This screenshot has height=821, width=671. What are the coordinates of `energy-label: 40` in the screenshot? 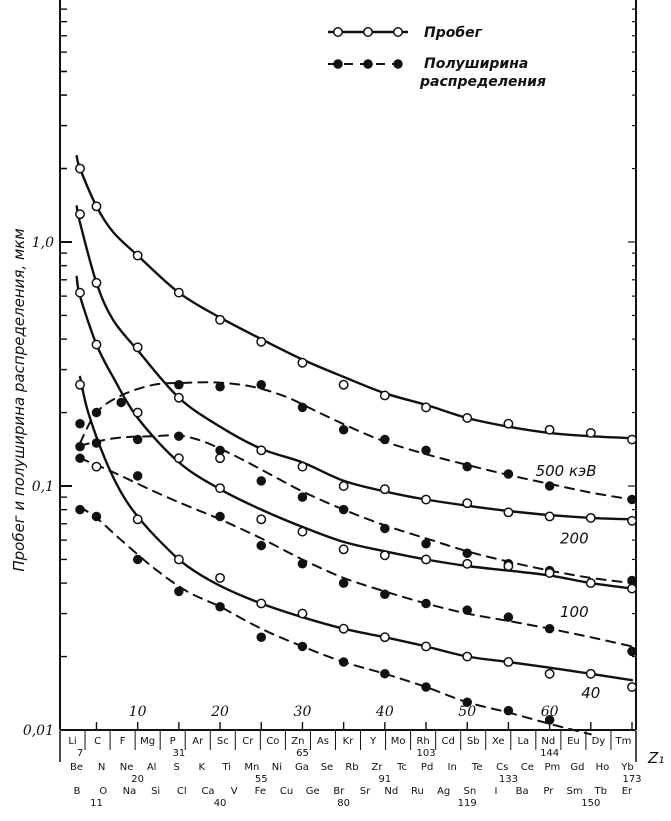 It's located at (590, 693).